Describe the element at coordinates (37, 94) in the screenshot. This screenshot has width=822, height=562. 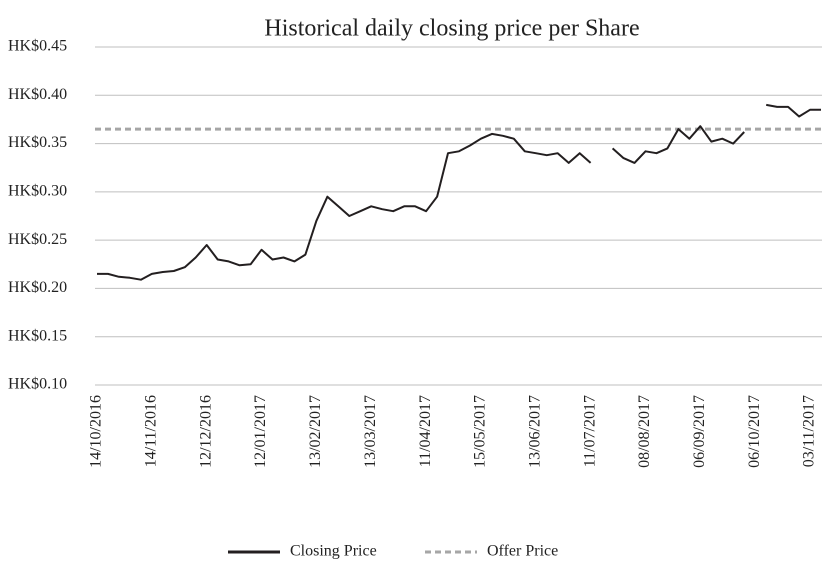
I see `y-tick-label: HK$0.40` at that location.